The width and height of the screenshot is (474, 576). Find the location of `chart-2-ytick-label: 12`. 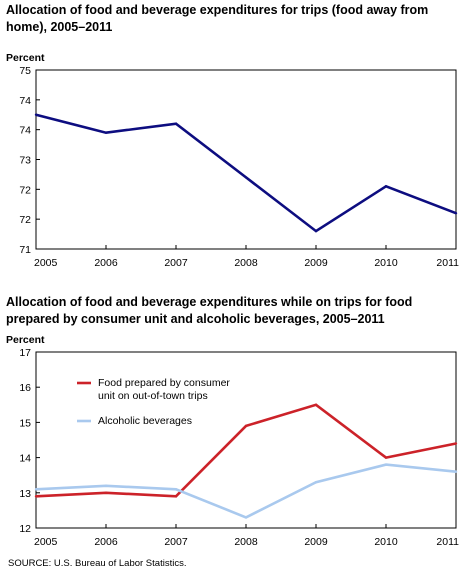

chart-2-ytick-label: 12 is located at coordinates (25, 529).